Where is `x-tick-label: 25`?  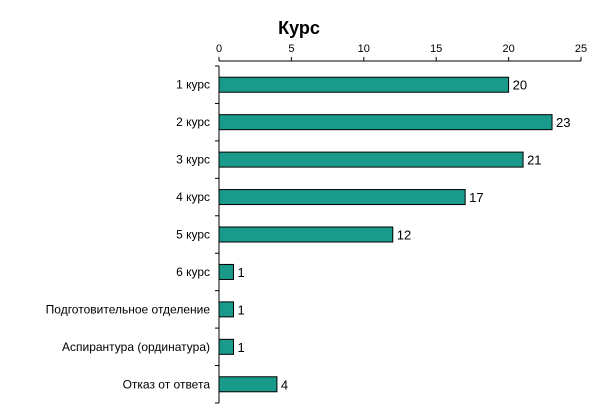
x-tick-label: 25 is located at coordinates (581, 49).